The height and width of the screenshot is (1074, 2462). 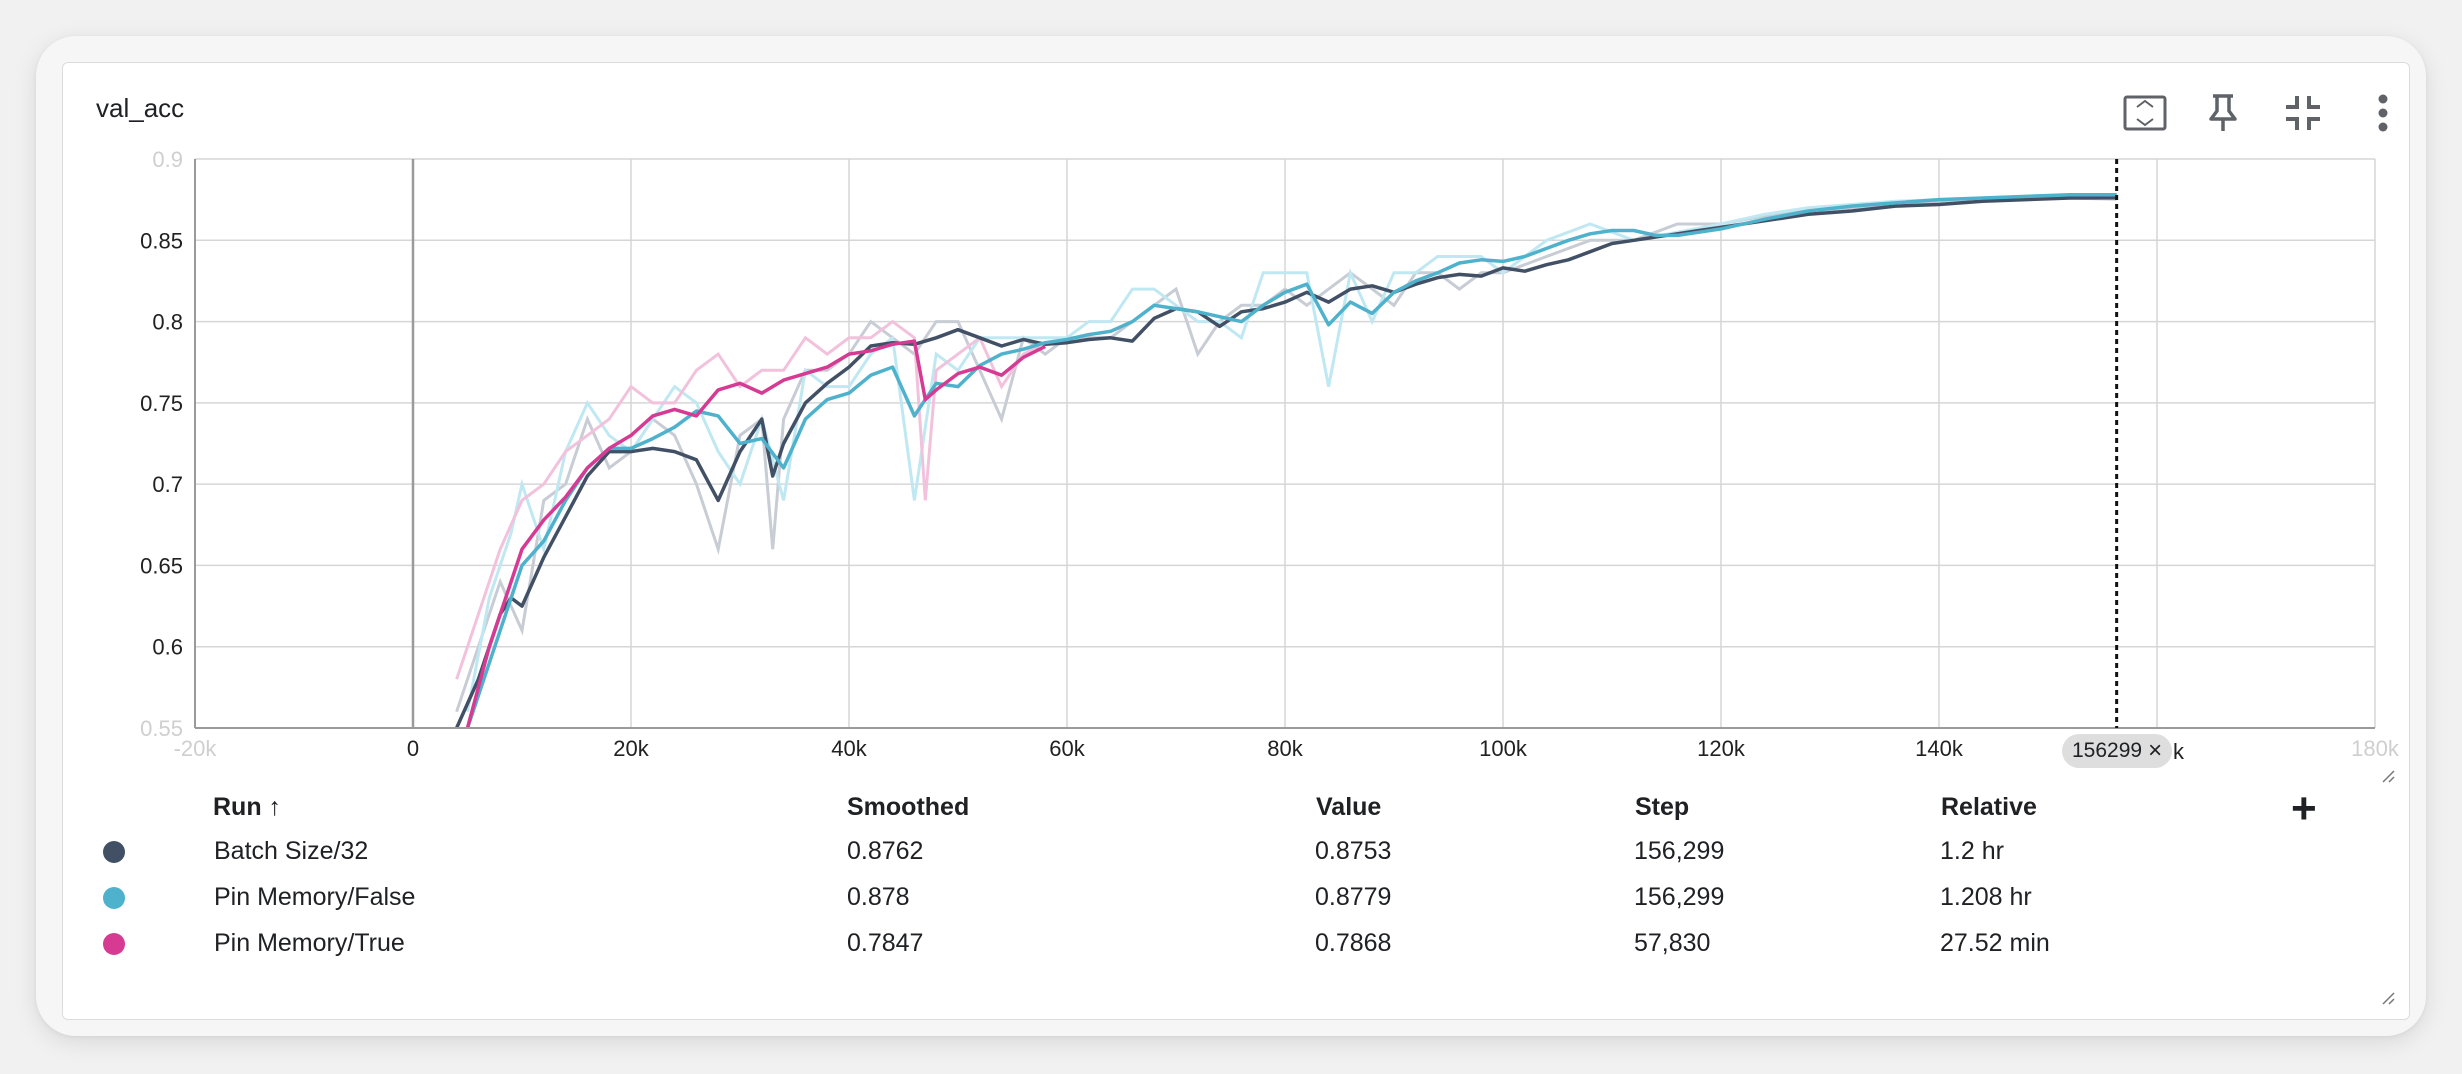 I want to click on cell-relative: 1.208 hr, so click(x=1986, y=897).